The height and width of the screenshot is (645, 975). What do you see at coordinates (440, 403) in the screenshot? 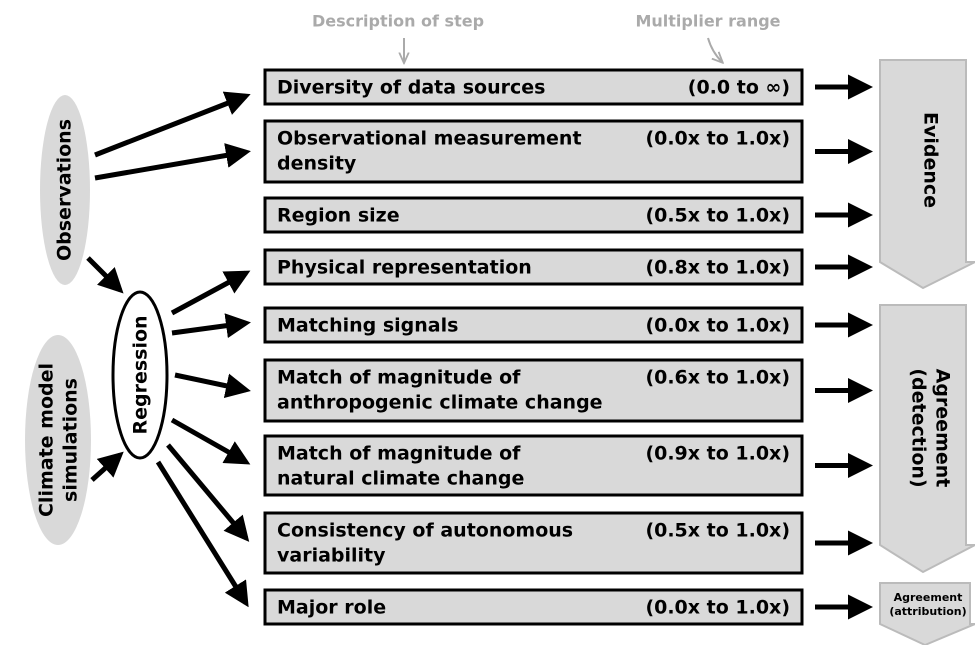
I see `step-description: anthropogenic climate change` at bounding box center [440, 403].